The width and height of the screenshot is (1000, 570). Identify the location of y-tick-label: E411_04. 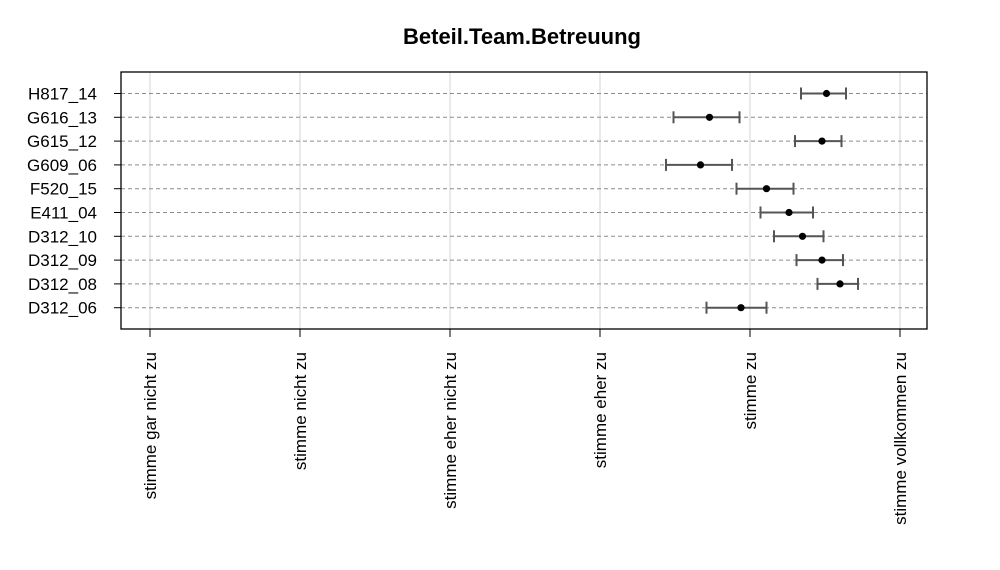
(63, 213).